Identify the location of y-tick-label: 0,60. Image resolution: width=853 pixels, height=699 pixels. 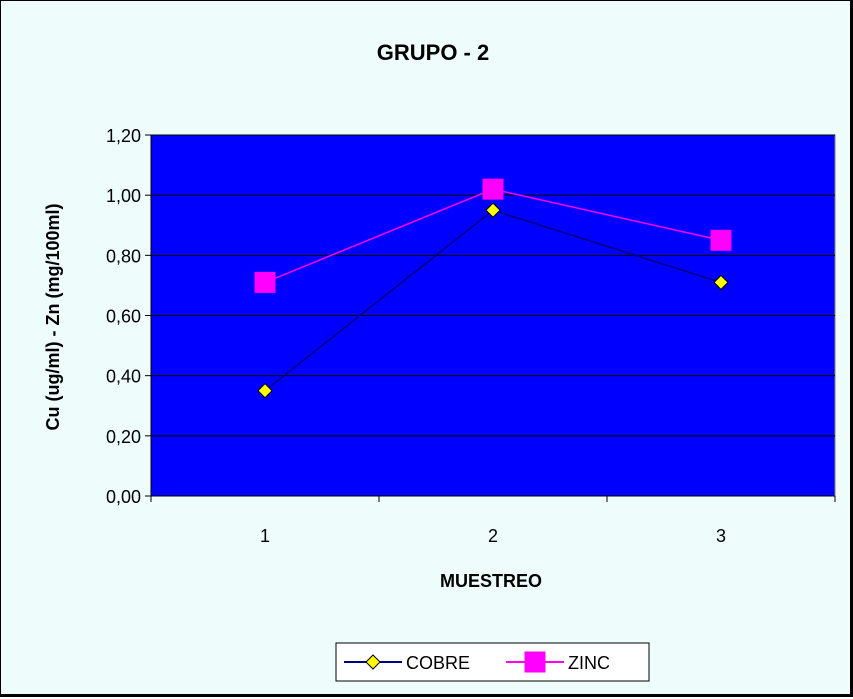
(123, 317).